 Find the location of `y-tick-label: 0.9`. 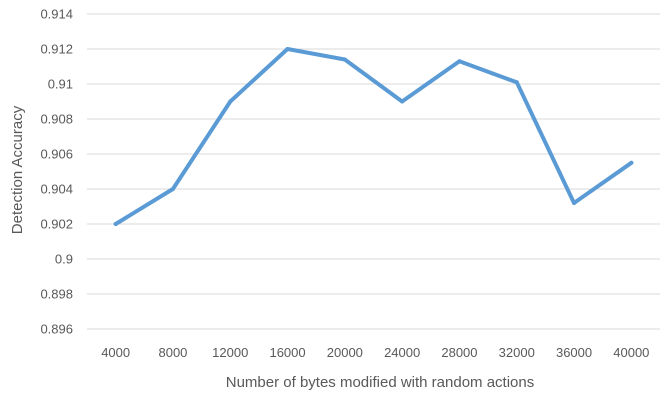

y-tick-label: 0.9 is located at coordinates (64, 259).